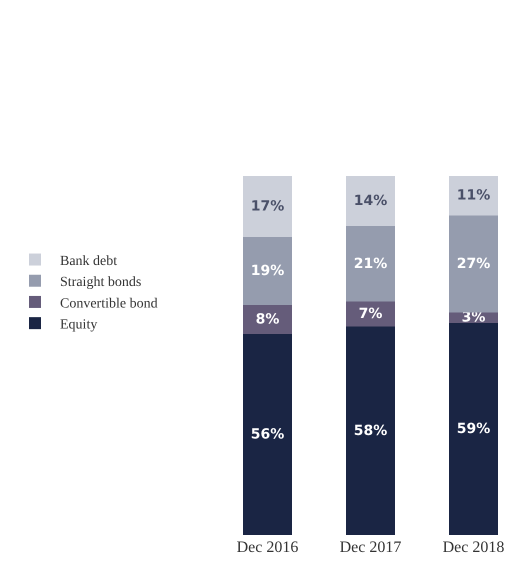 The width and height of the screenshot is (530, 572). What do you see at coordinates (370, 314) in the screenshot?
I see `data-label: 7%` at bounding box center [370, 314].